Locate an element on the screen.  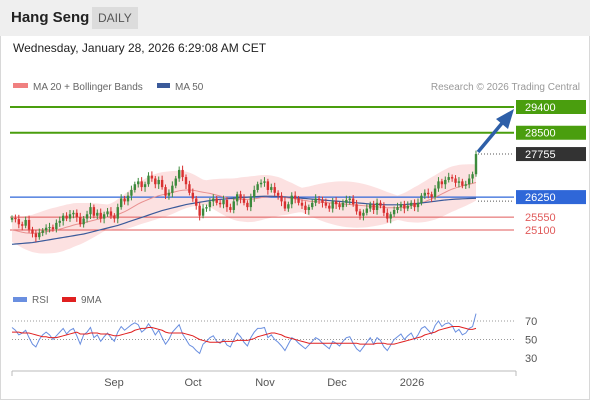
target-tag is located at coordinates (551, 107).